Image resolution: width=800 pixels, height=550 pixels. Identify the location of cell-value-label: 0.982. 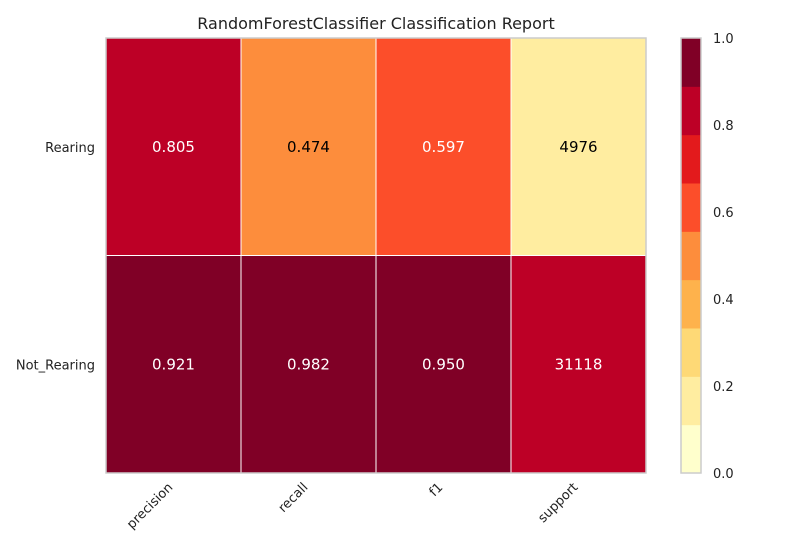
(308, 364).